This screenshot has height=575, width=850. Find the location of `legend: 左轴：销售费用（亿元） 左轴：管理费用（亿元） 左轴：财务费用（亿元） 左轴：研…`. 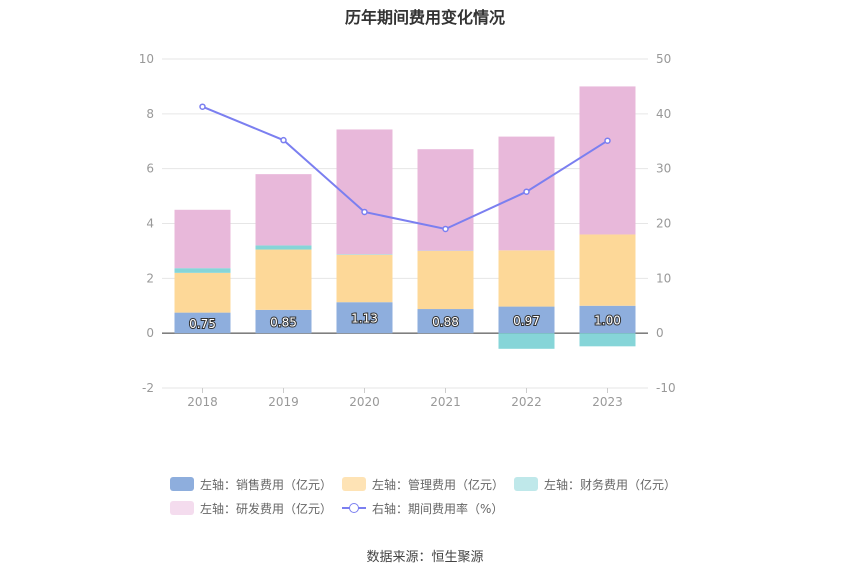

legend: 左轴：销售费用（亿元） 左轴：管理费用（亿元） 左轴：财务费用（亿元） 左轴：研… is located at coordinates (450, 496).